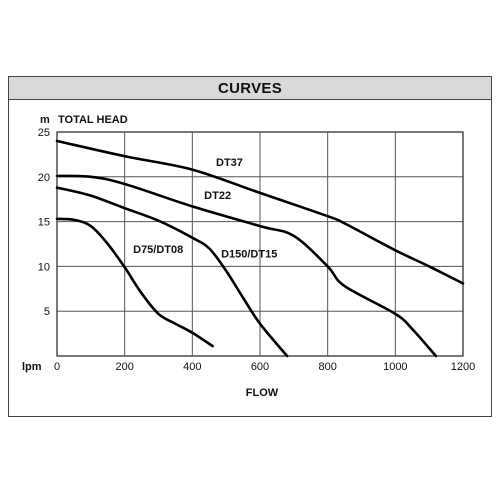  I want to click on chart-header: CURVES, so click(250, 88).